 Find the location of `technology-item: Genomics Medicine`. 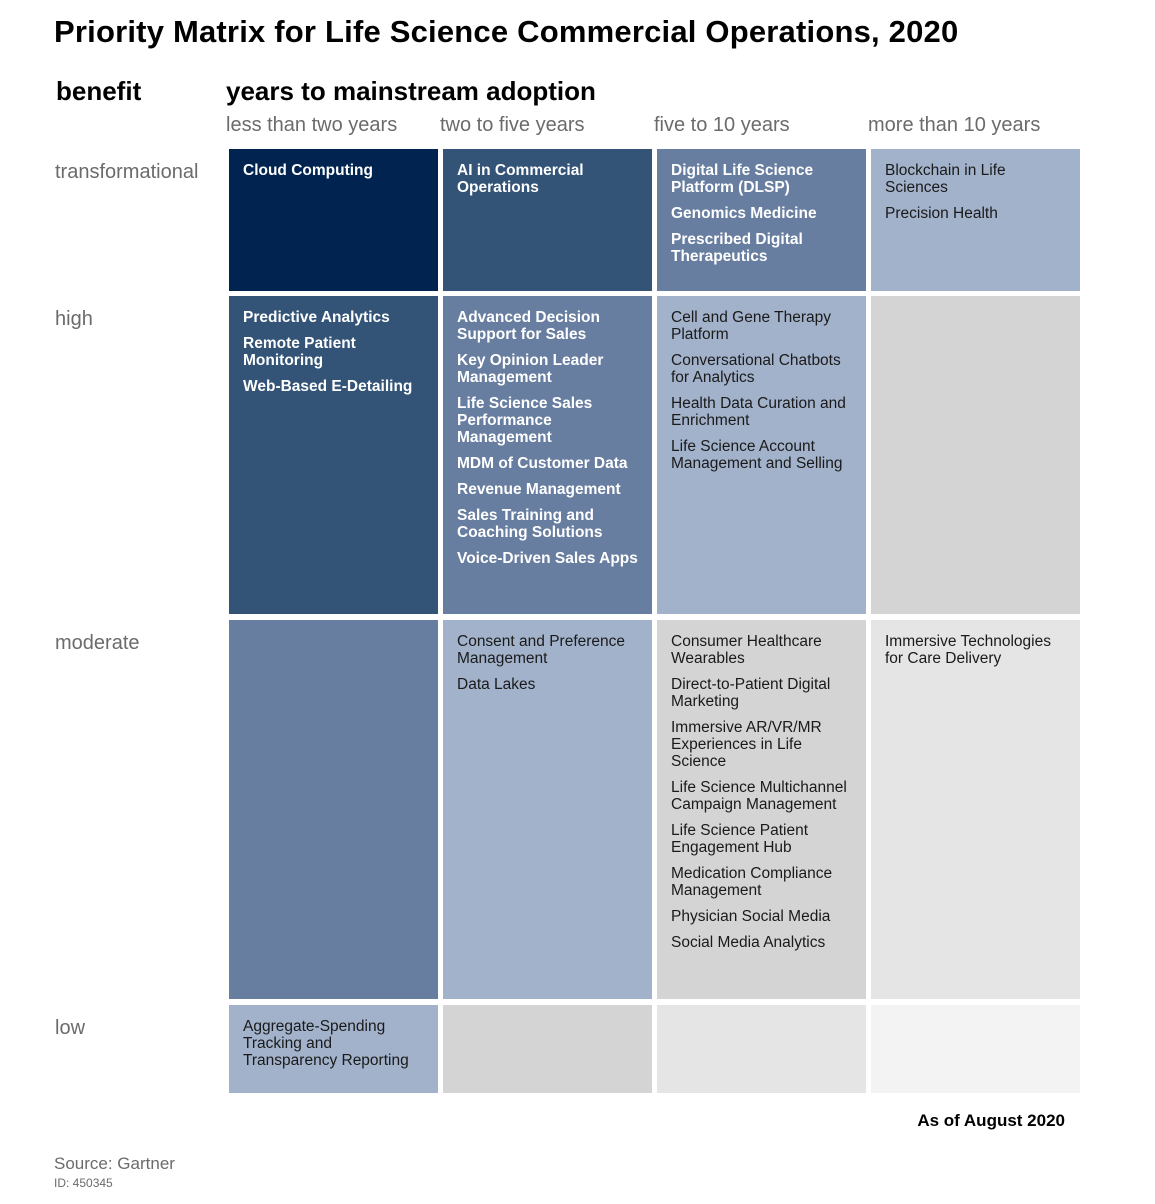

technology-item: Genomics Medicine is located at coordinates (744, 213).